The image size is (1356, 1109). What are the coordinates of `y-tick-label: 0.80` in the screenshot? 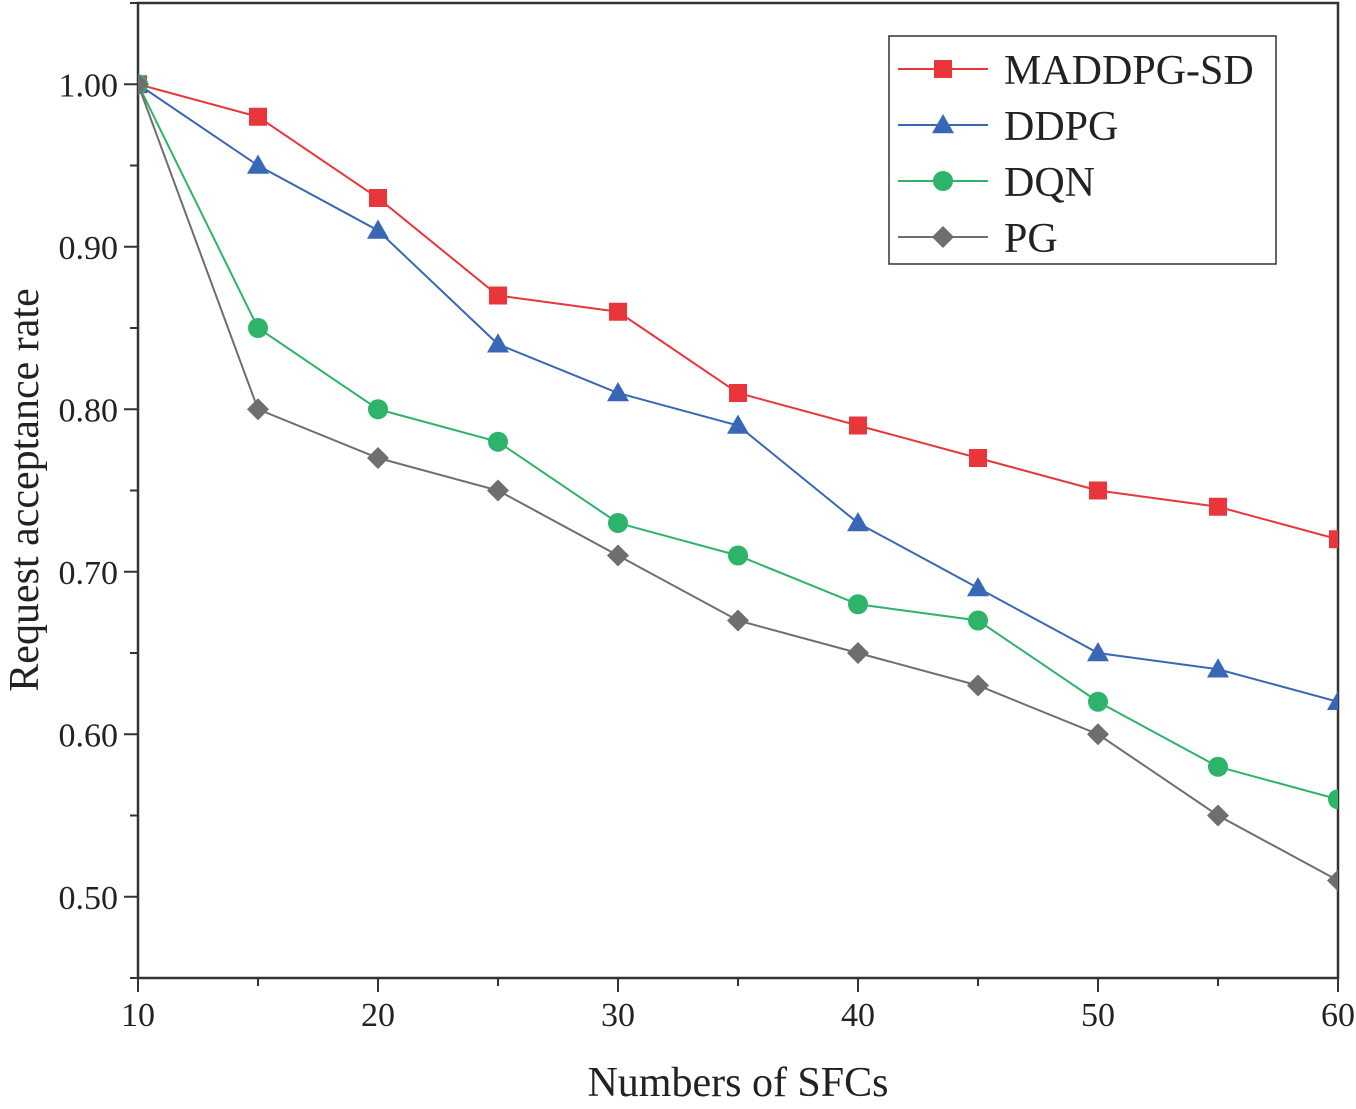 It's located at (89, 410).